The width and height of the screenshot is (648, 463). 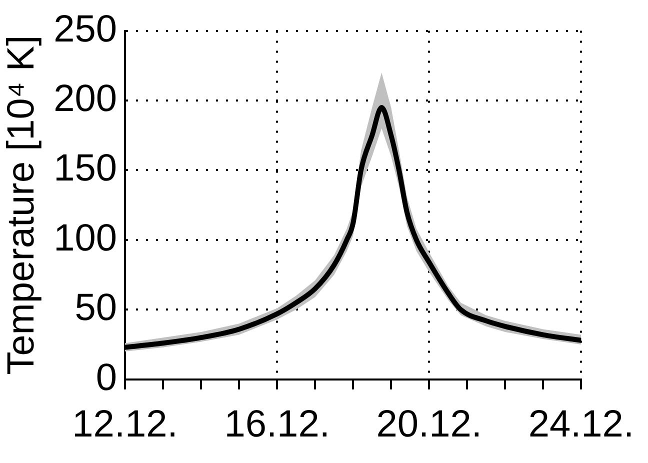 What do you see at coordinates (21, 205) in the screenshot?
I see `y-axis-title: Temperature [10⁴ K]` at bounding box center [21, 205].